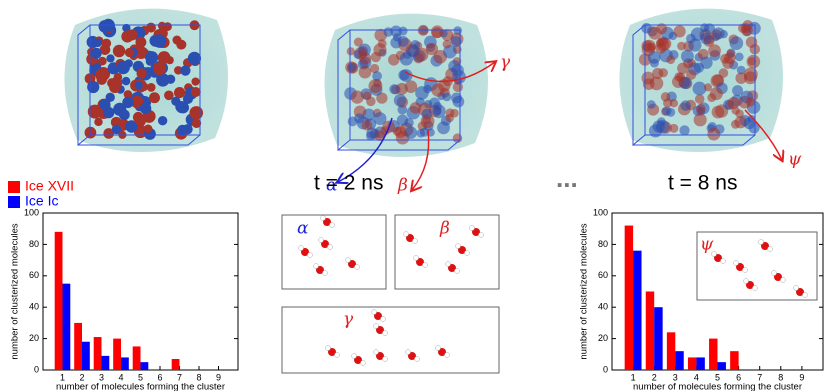 The width and height of the screenshot is (830, 391). What do you see at coordinates (702, 183) in the screenshot?
I see `time-label: t = 8 ns` at bounding box center [702, 183].